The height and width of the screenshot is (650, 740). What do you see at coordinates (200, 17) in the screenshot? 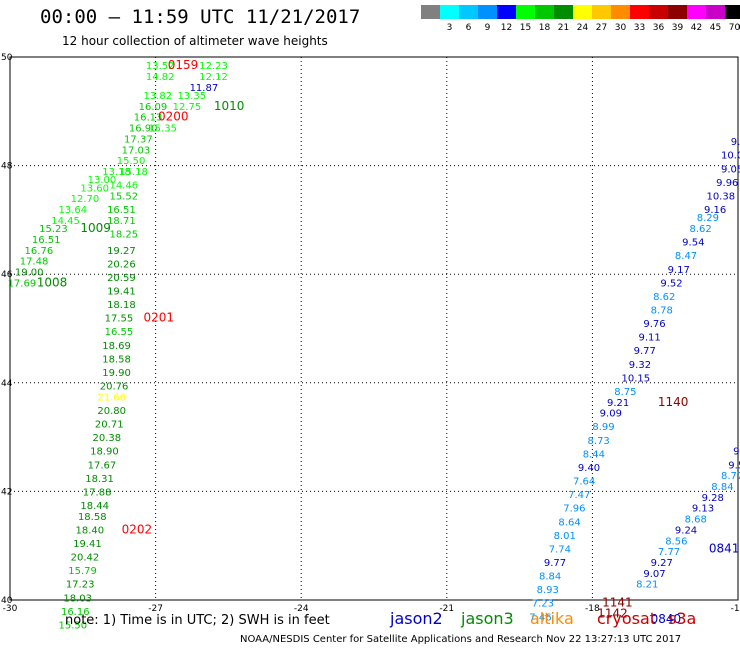
I see `chart-title: 00:00 – 11:59 UTC 11/21/2017` at bounding box center [200, 17].